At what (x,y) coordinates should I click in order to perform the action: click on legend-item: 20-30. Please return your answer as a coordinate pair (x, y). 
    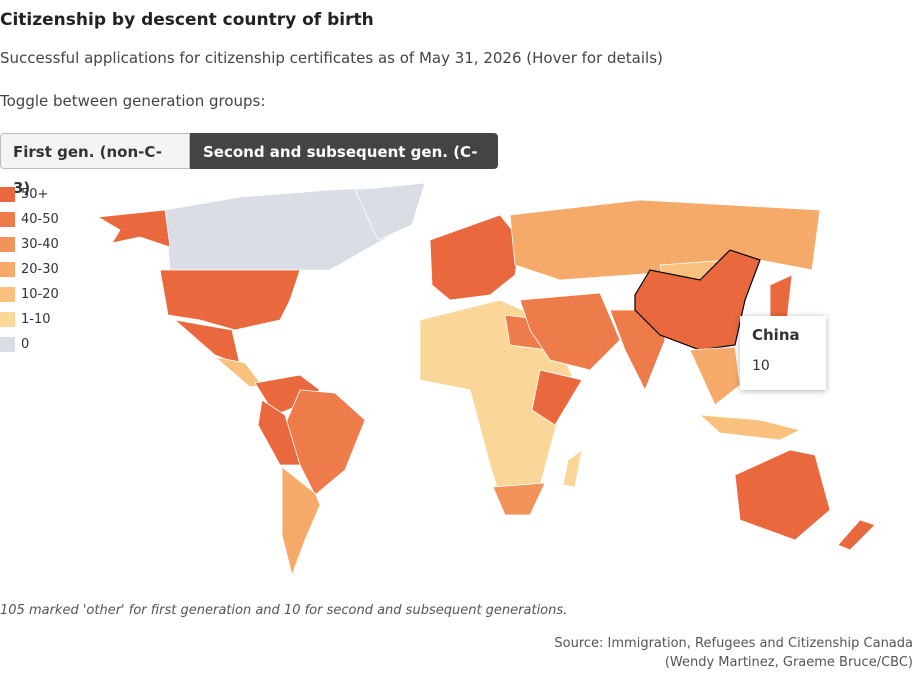
    Looking at the image, I should click on (29, 269).